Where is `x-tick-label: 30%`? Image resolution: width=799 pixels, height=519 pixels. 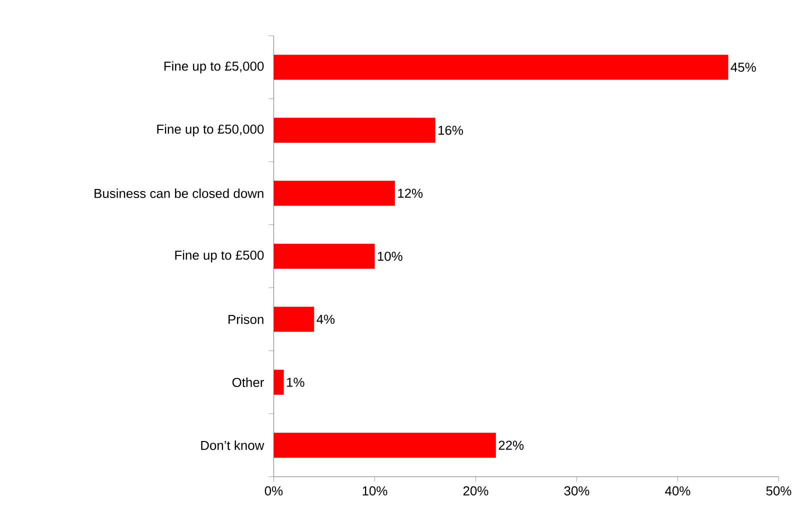
x-tick-label: 30% is located at coordinates (577, 491).